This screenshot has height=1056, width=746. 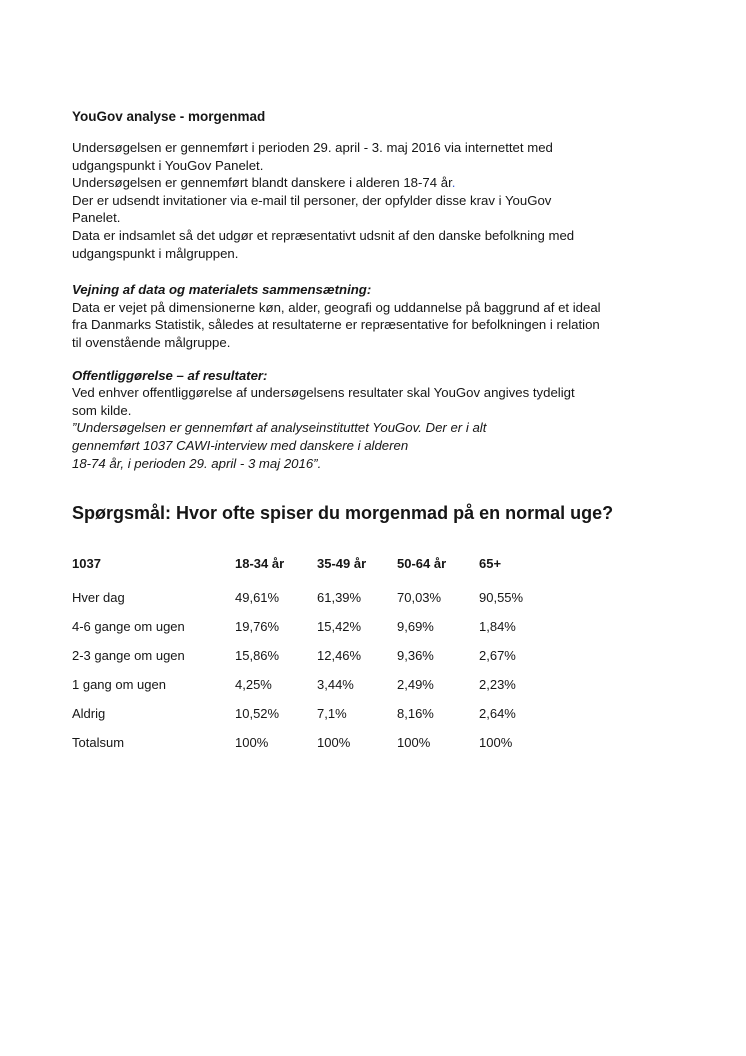 What do you see at coordinates (497, 656) in the screenshot?
I see `value-cell: 2,67%` at bounding box center [497, 656].